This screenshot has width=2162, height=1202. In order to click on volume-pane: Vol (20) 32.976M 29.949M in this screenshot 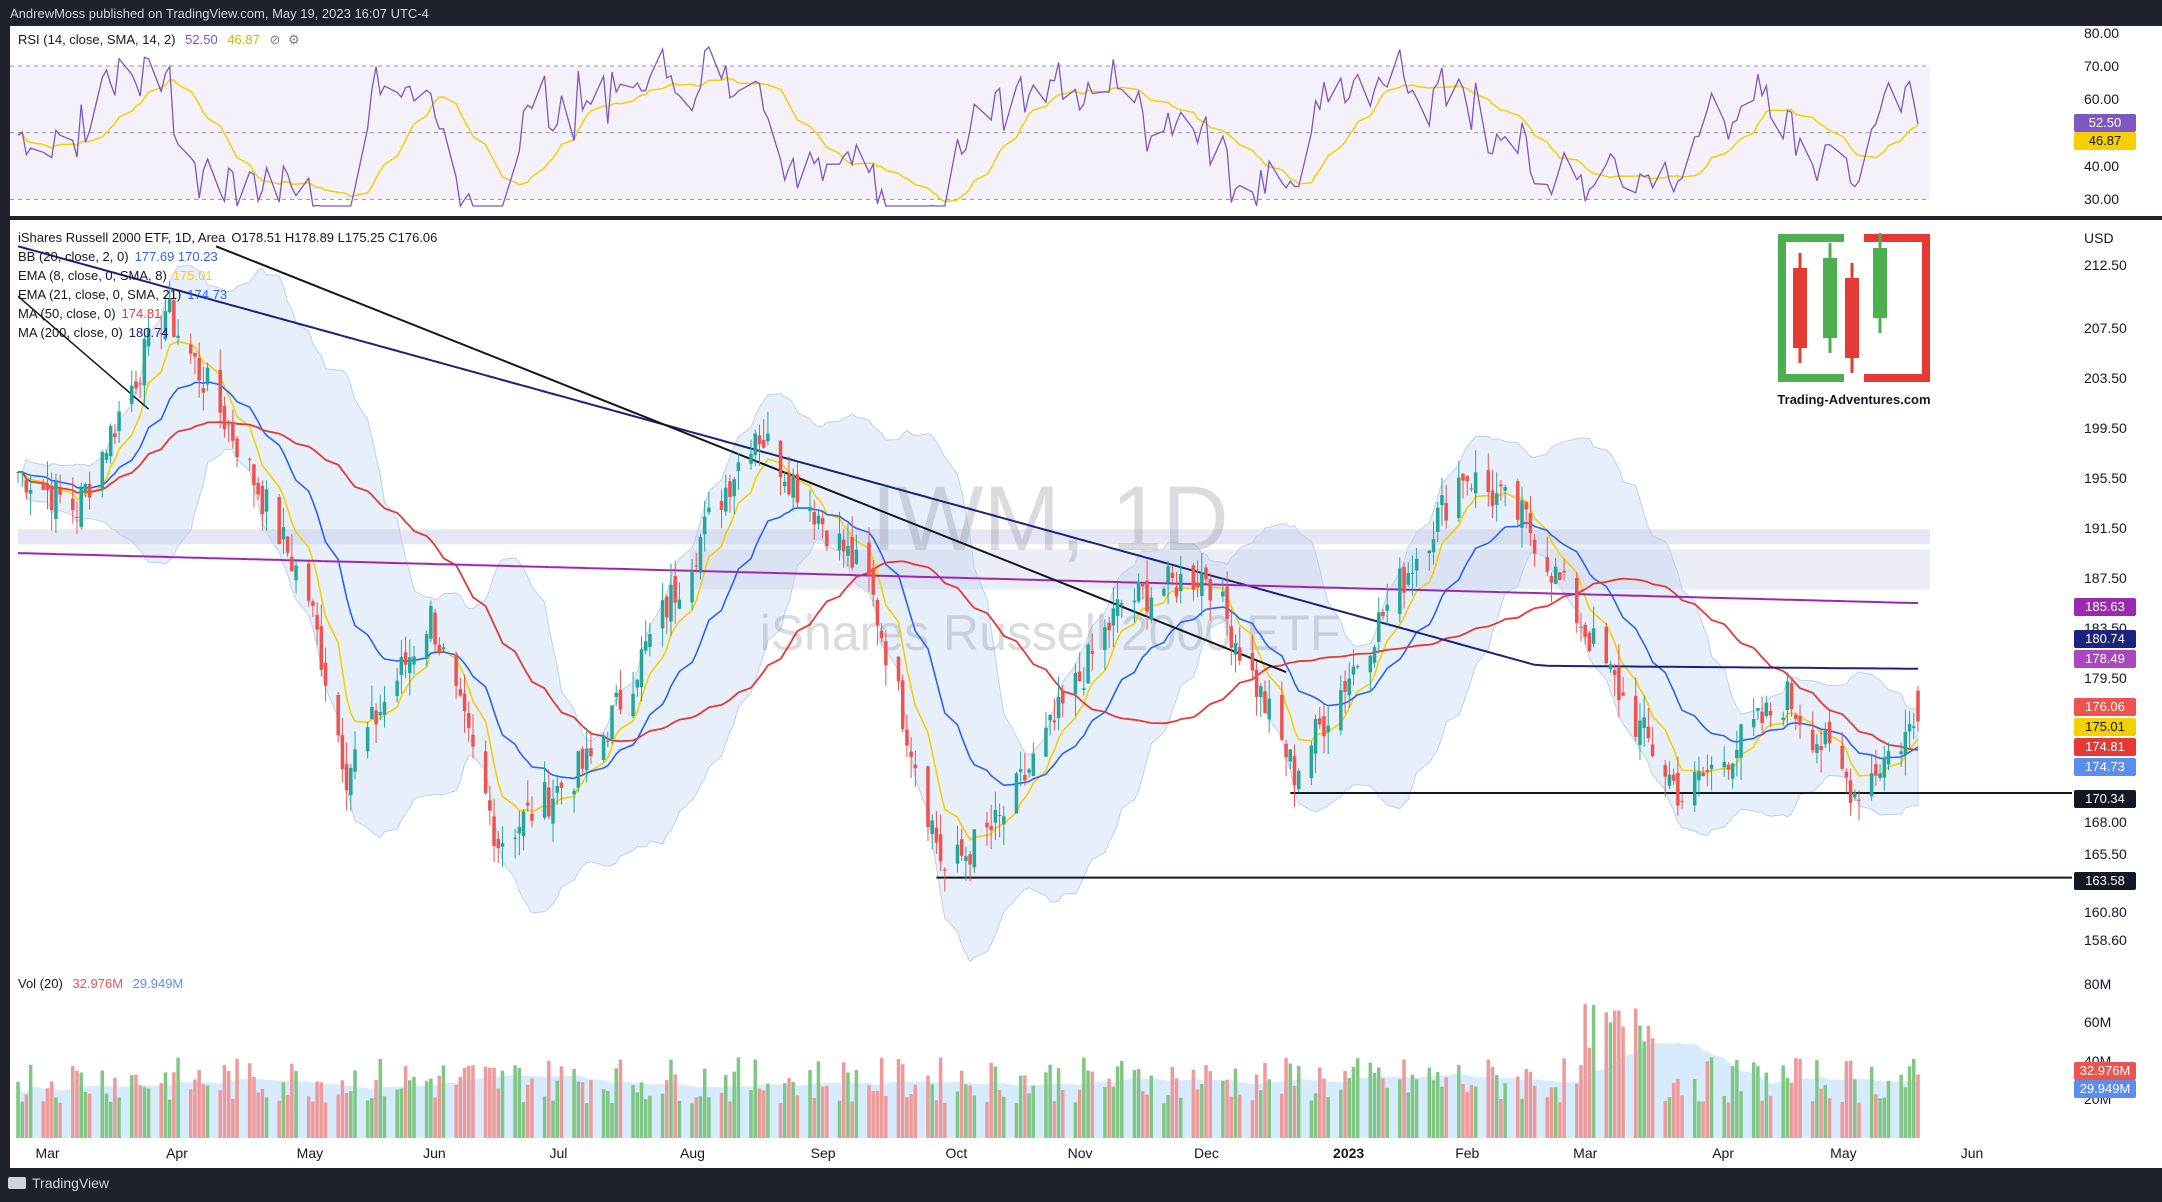, I will do `click(1041, 1054)`.